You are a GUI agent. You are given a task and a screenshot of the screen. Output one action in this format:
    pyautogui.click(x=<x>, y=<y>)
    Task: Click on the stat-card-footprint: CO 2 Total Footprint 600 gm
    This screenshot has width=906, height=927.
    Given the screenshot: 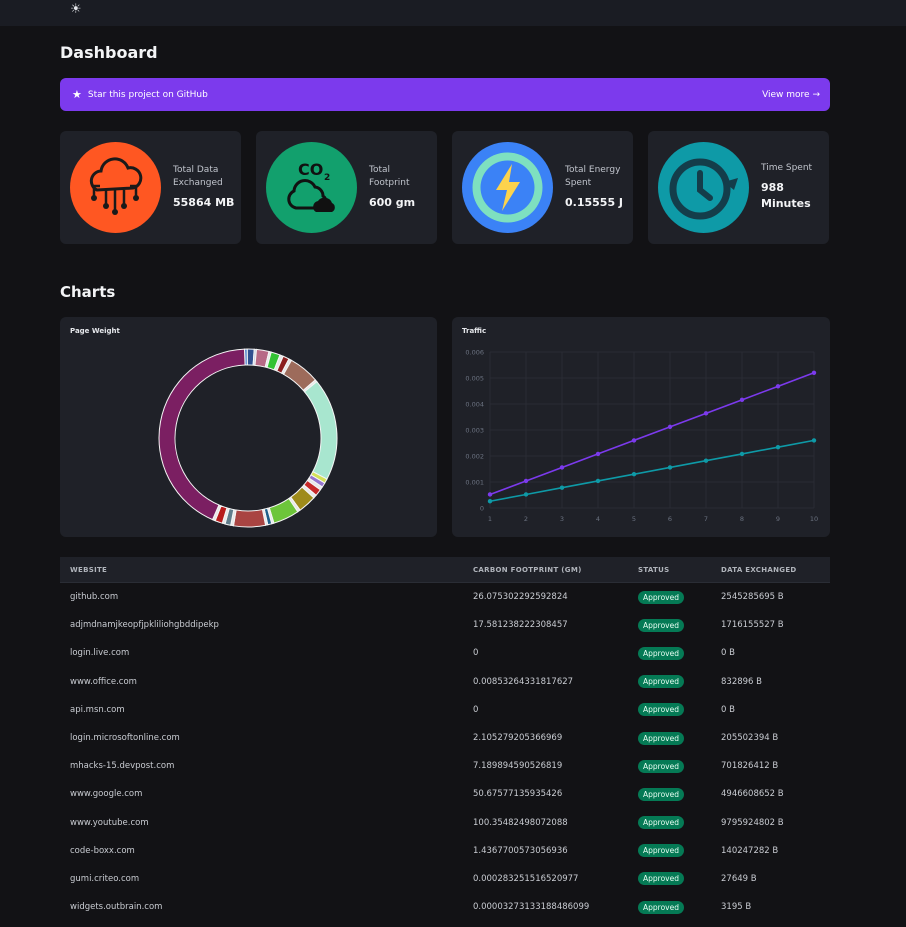 What is the action you would take?
    pyautogui.click(x=346, y=187)
    